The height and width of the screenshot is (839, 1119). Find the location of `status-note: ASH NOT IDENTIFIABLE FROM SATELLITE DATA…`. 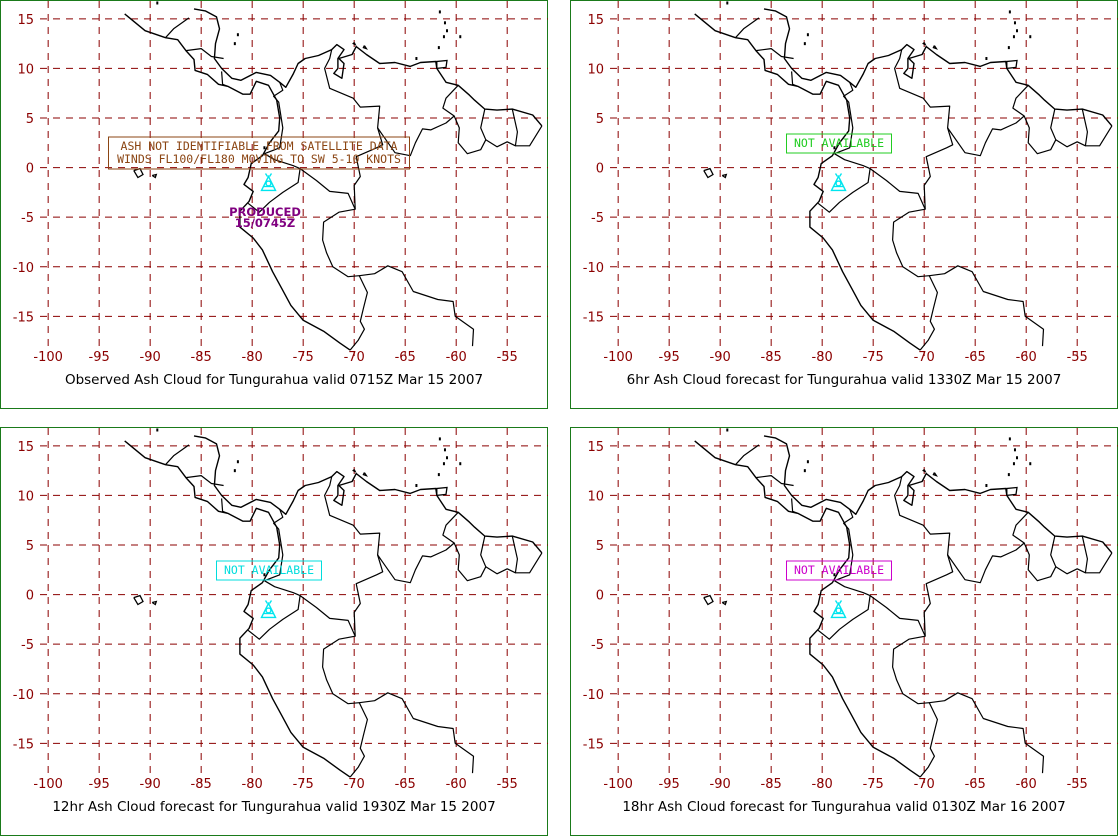

status-note: ASH NOT IDENTIFIABLE FROM SATELLITE DATA… is located at coordinates (259, 153).